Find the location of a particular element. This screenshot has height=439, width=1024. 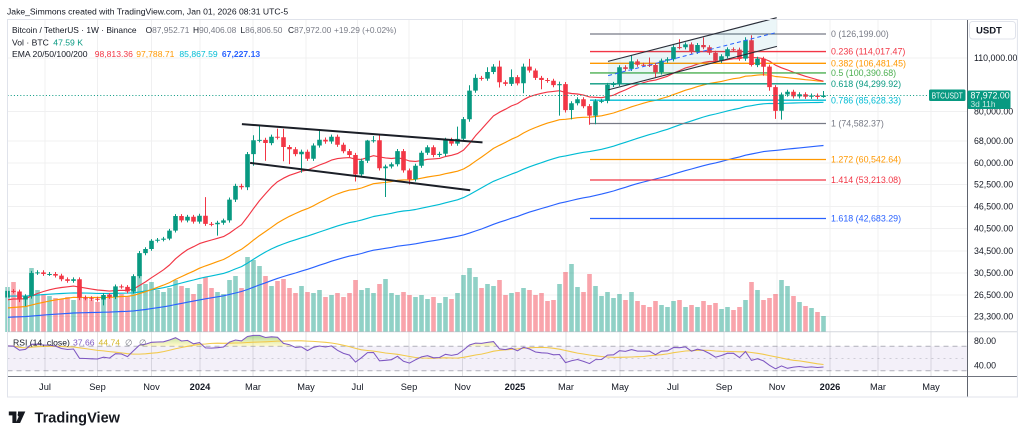

svg-text: 34,500.00 is located at coordinates (993, 251).